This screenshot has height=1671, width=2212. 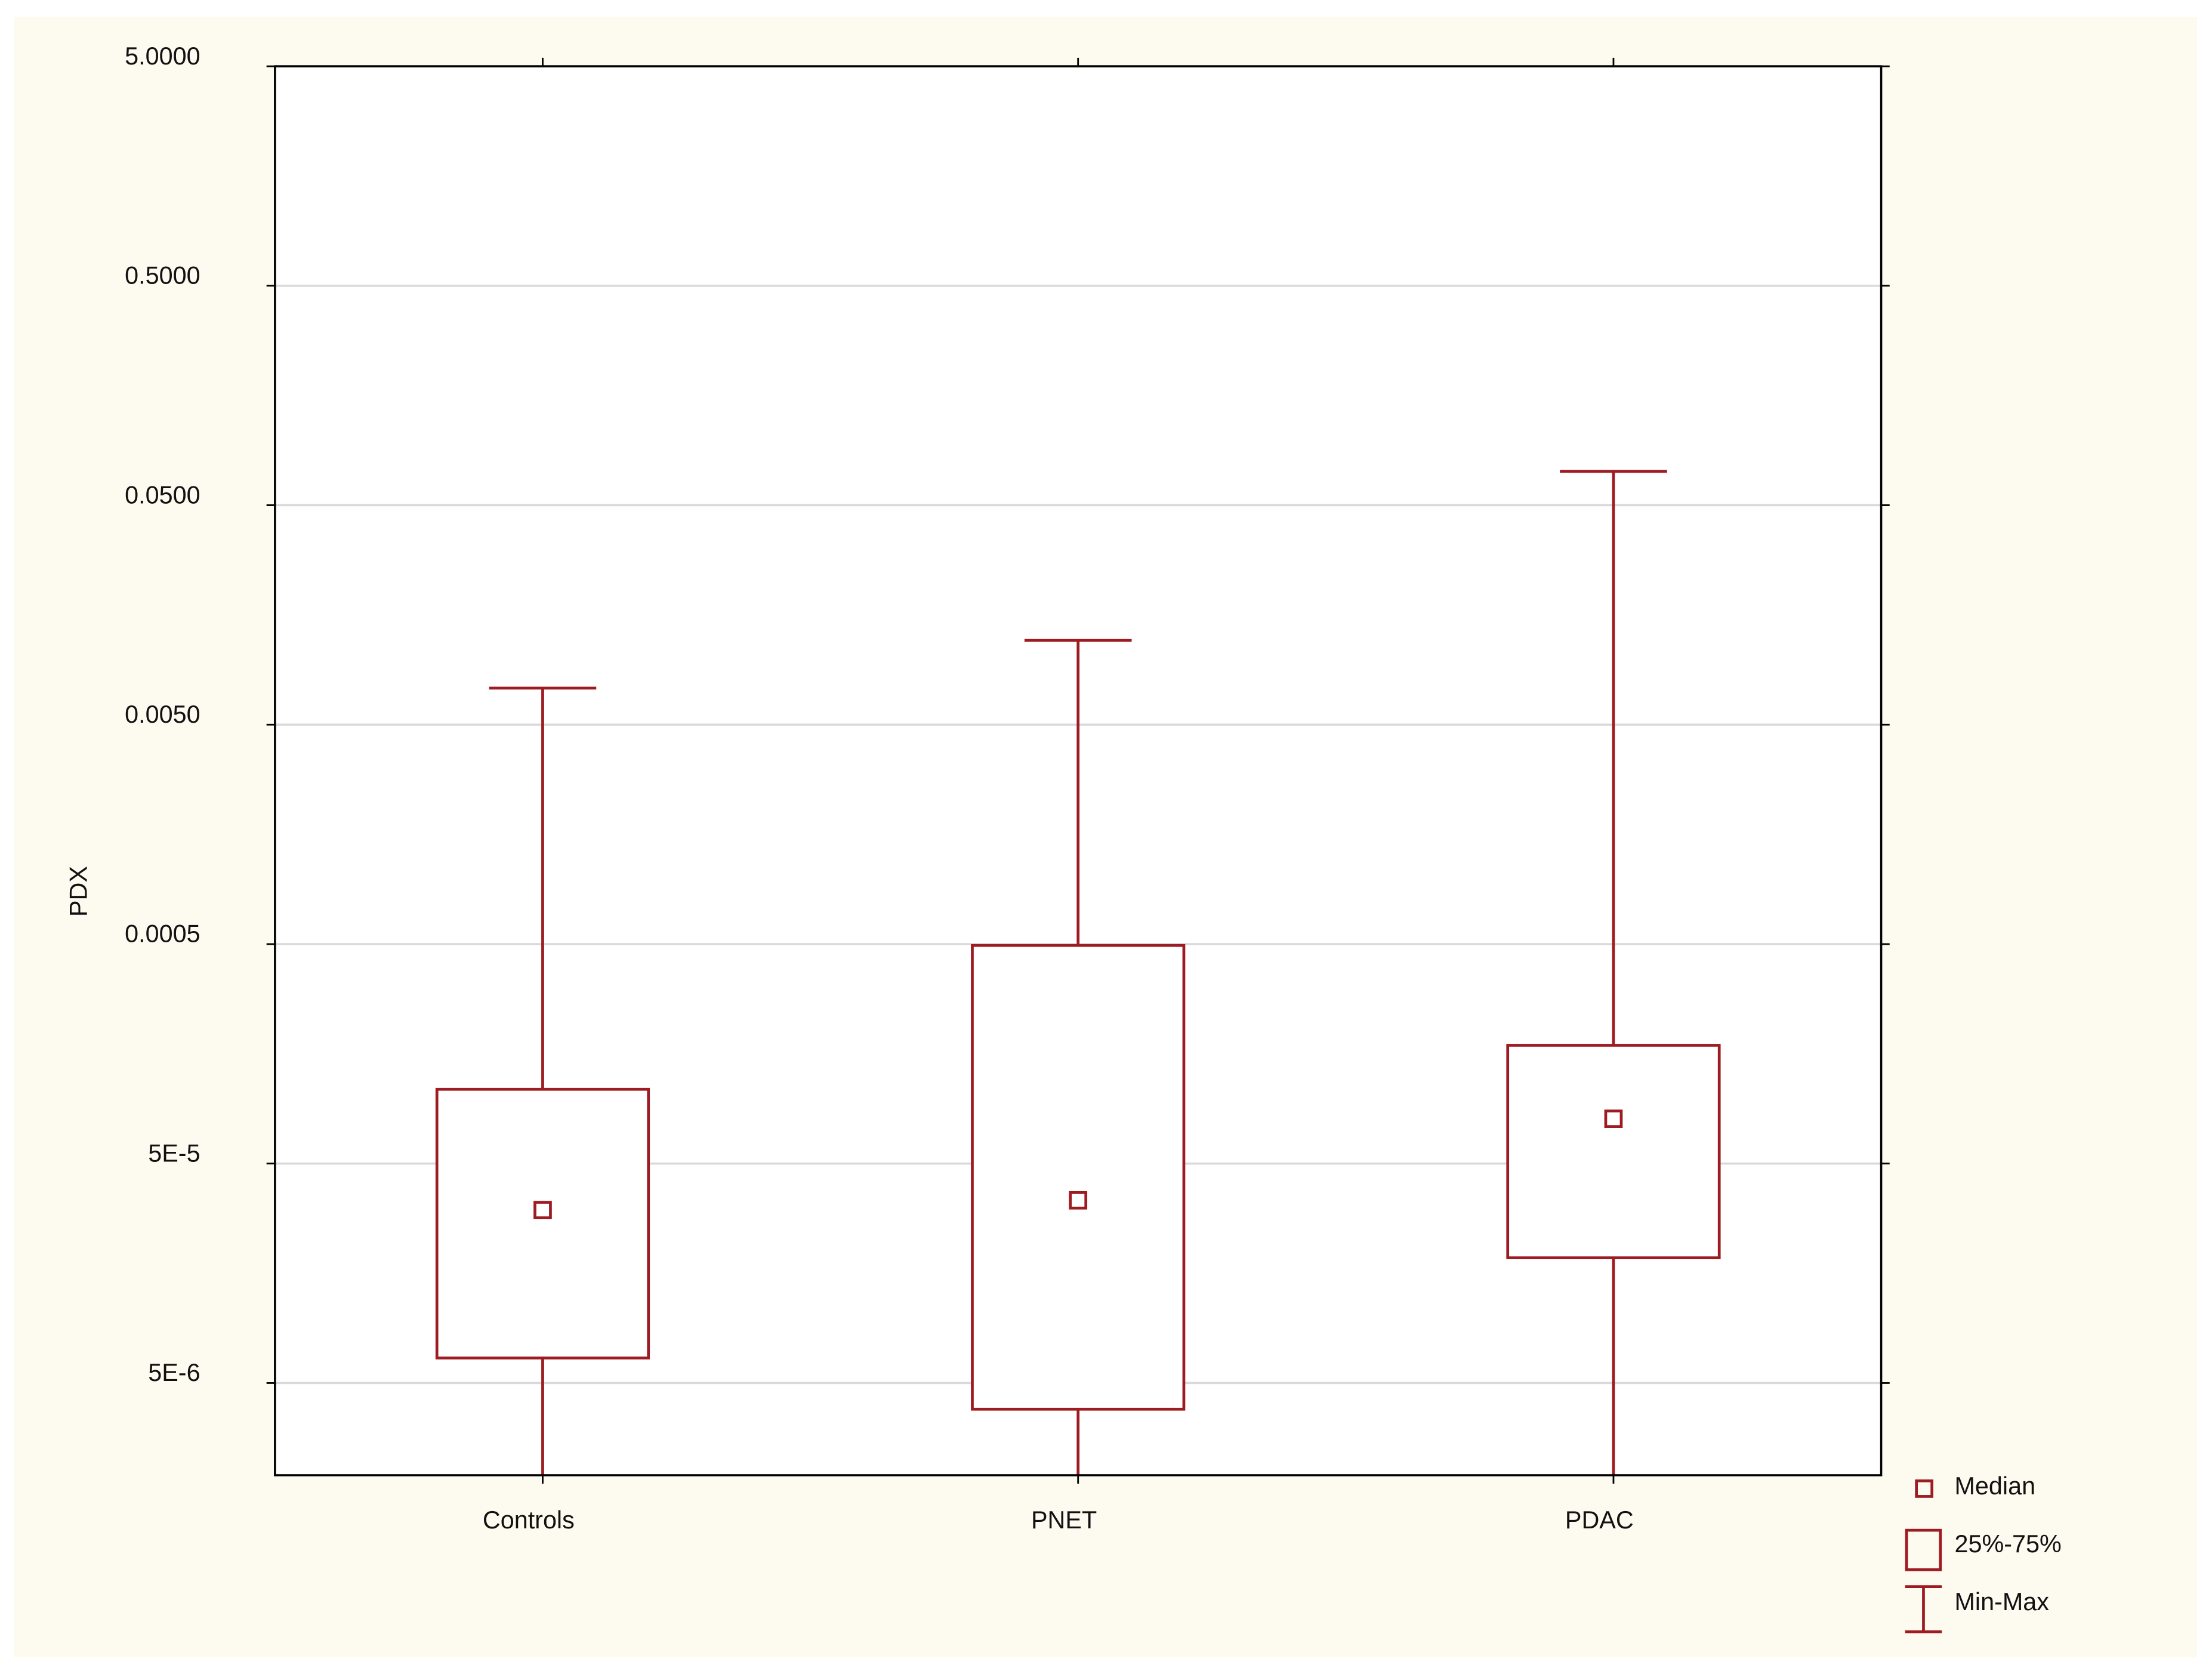 I want to click on x-tick-label: PDAC, so click(x=1599, y=1520).